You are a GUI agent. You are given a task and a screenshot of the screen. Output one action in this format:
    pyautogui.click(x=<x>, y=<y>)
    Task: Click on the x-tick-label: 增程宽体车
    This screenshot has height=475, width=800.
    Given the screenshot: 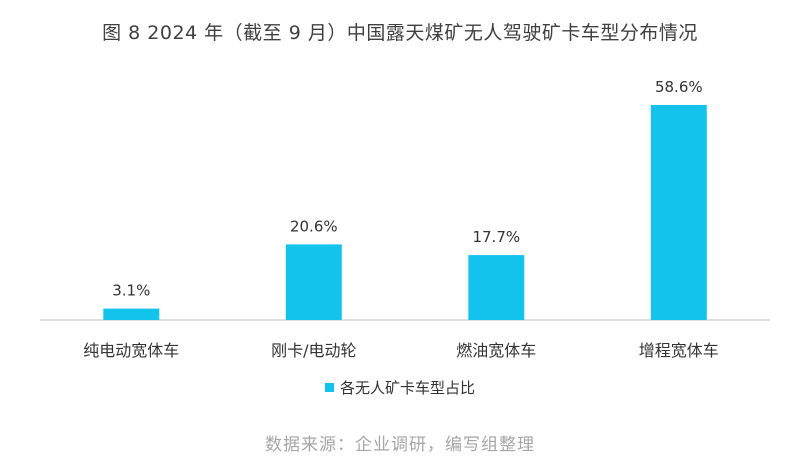 What is the action you would take?
    pyautogui.click(x=679, y=350)
    